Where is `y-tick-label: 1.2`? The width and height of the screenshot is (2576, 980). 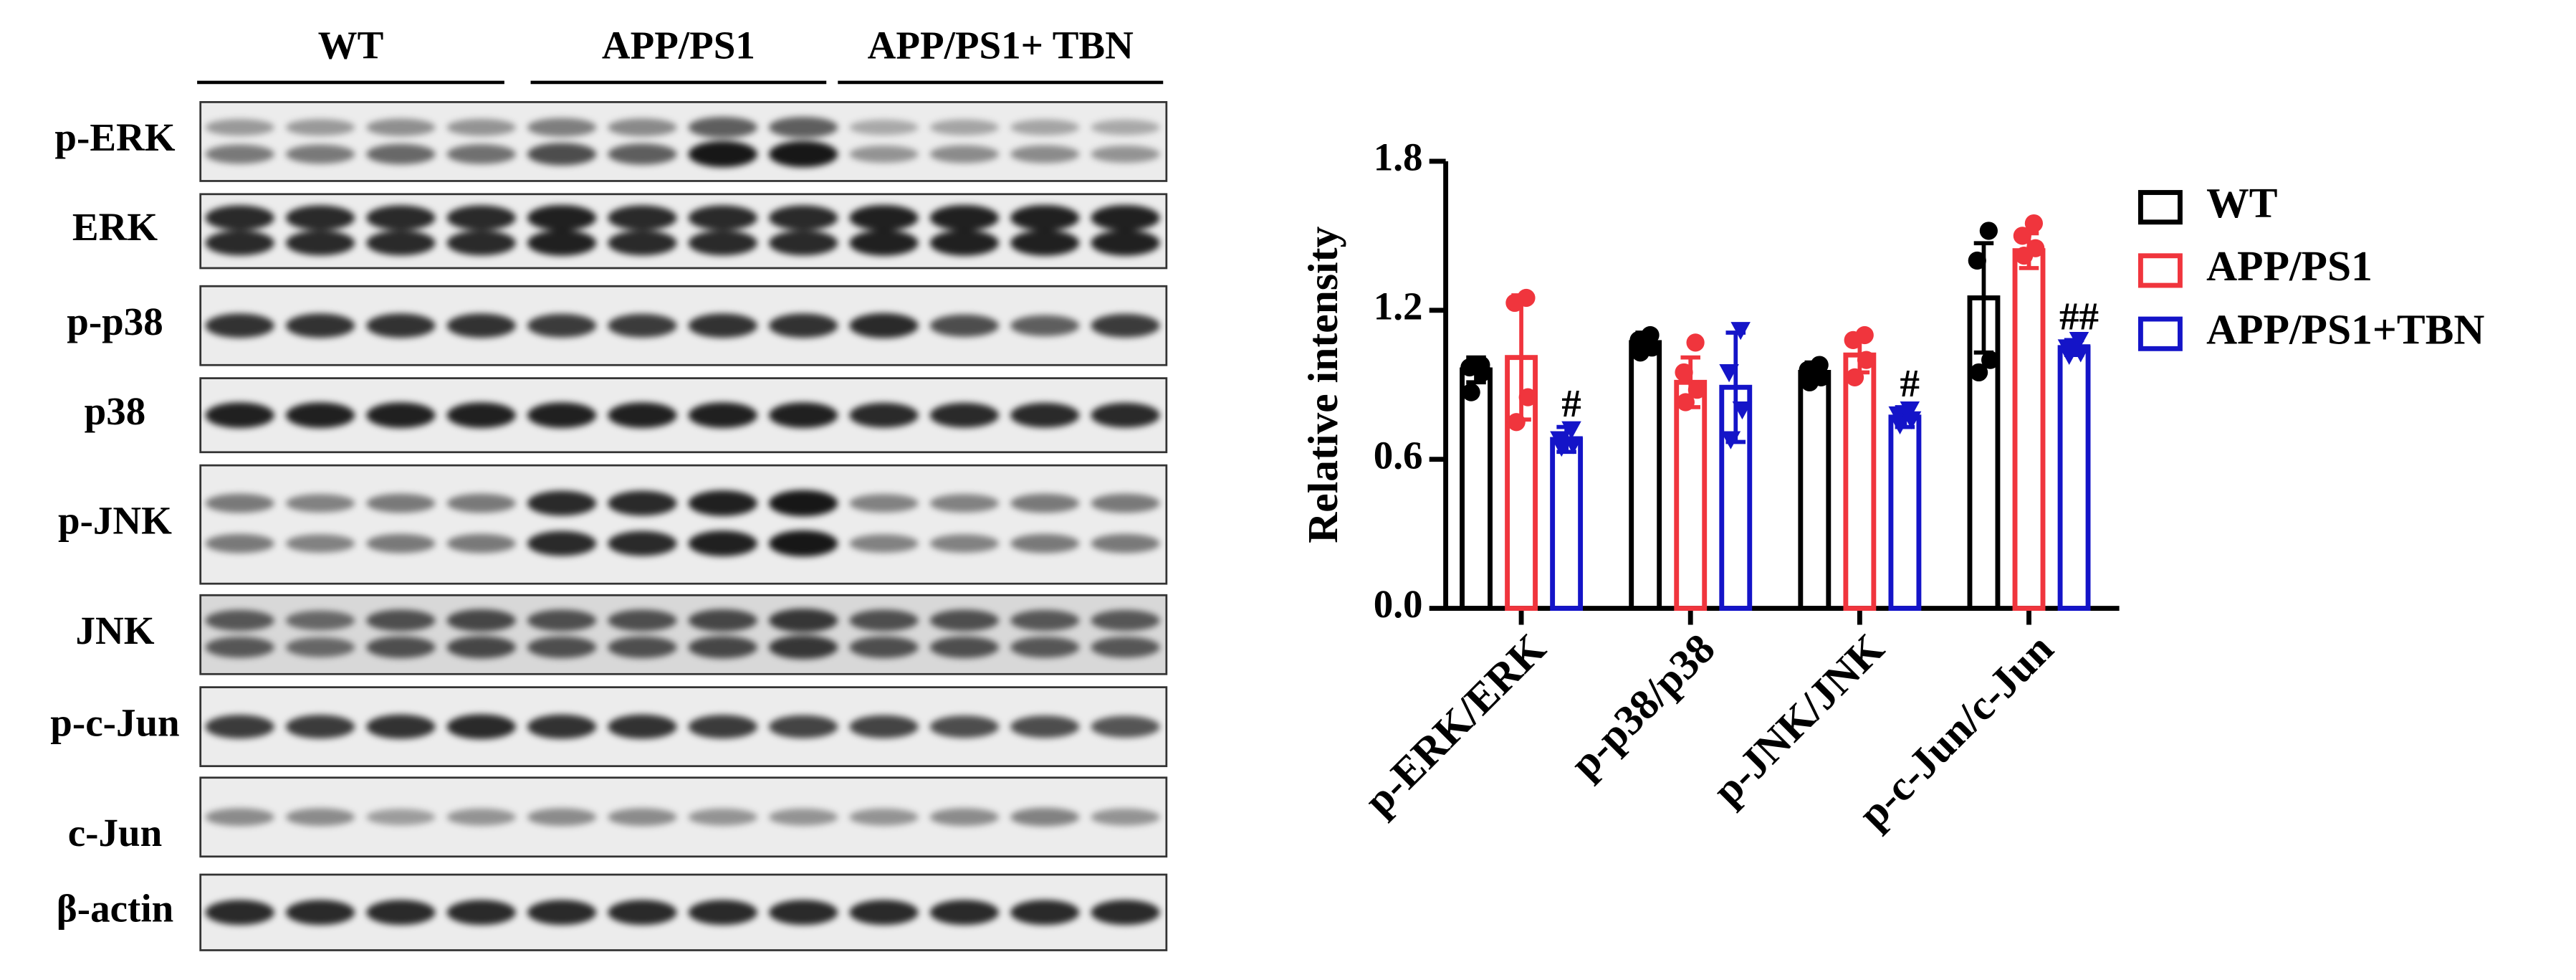 y-tick-label: 1.2 is located at coordinates (1398, 306).